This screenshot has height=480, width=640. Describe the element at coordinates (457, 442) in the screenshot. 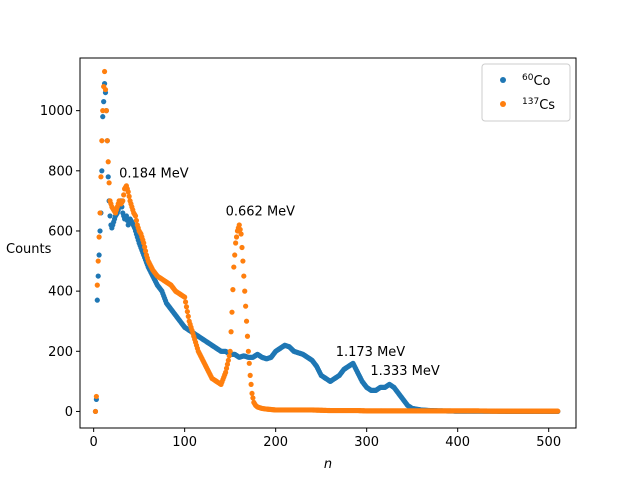

I see `x-tick-label: 400` at that location.